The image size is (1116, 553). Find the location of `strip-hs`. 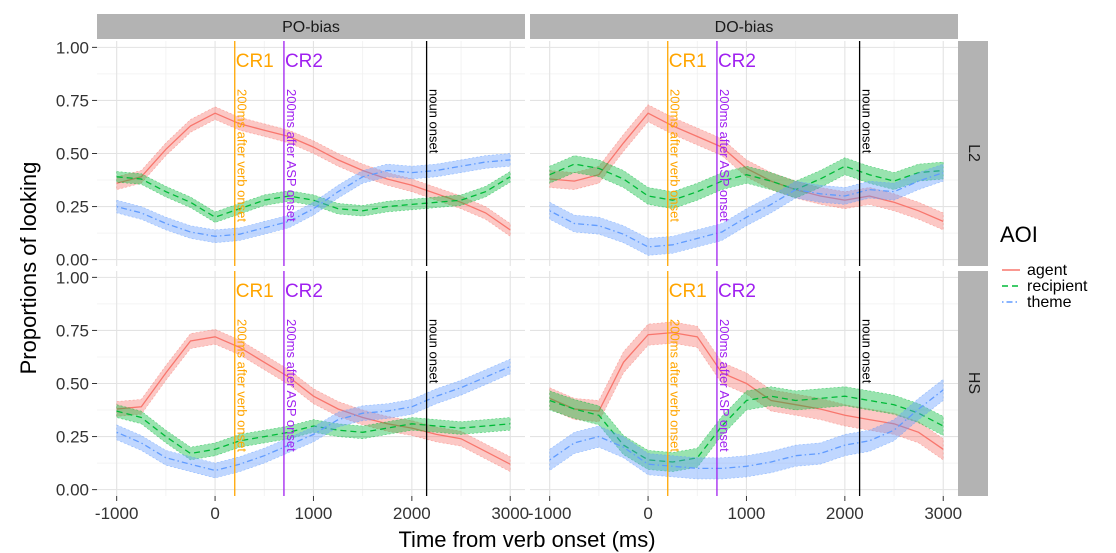

strip-hs is located at coordinates (973, 383).